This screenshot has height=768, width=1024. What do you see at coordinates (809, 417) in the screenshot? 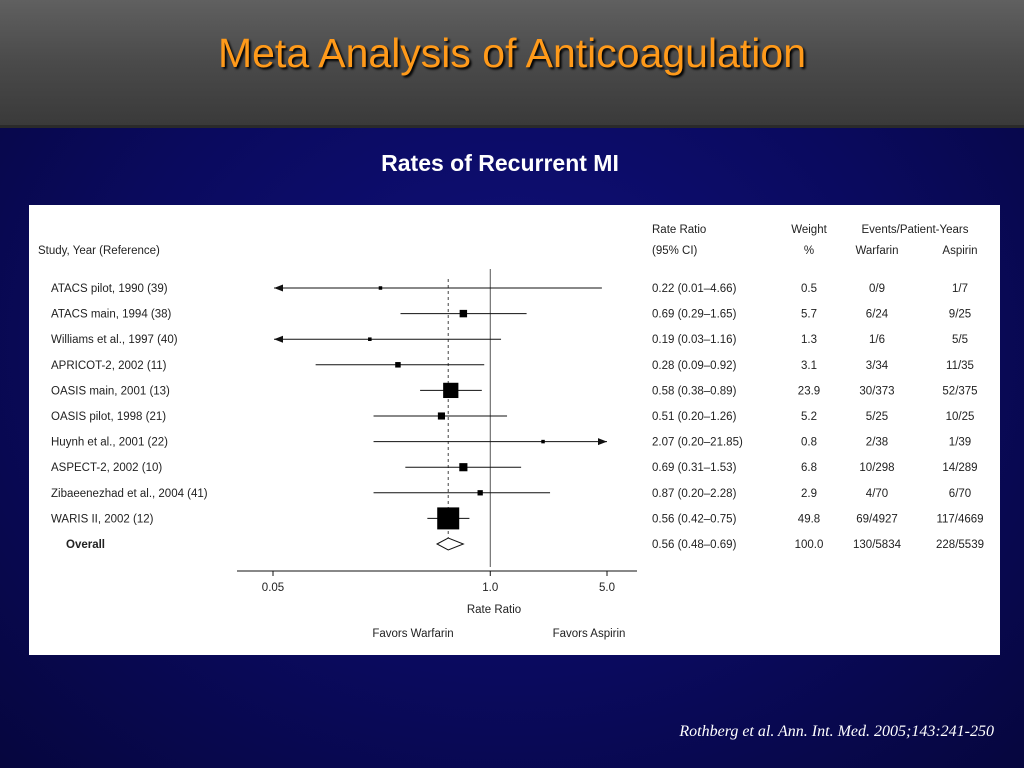
I see `weight-value: 5.2` at bounding box center [809, 417].